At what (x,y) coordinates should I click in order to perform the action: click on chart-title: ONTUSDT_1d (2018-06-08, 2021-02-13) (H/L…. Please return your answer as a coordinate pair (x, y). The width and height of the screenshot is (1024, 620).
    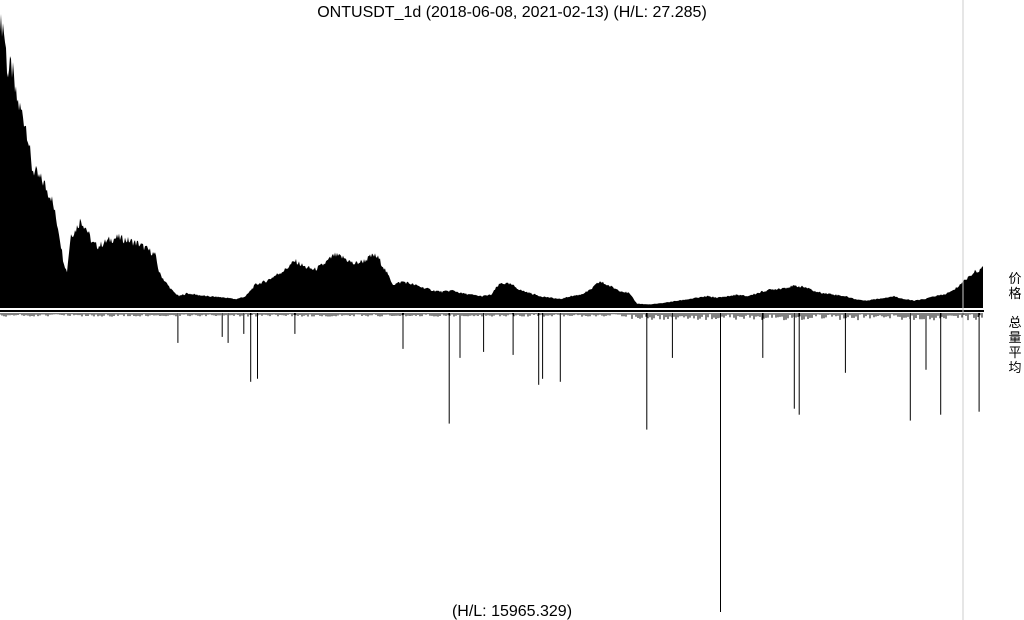
    Looking at the image, I should click on (512, 12).